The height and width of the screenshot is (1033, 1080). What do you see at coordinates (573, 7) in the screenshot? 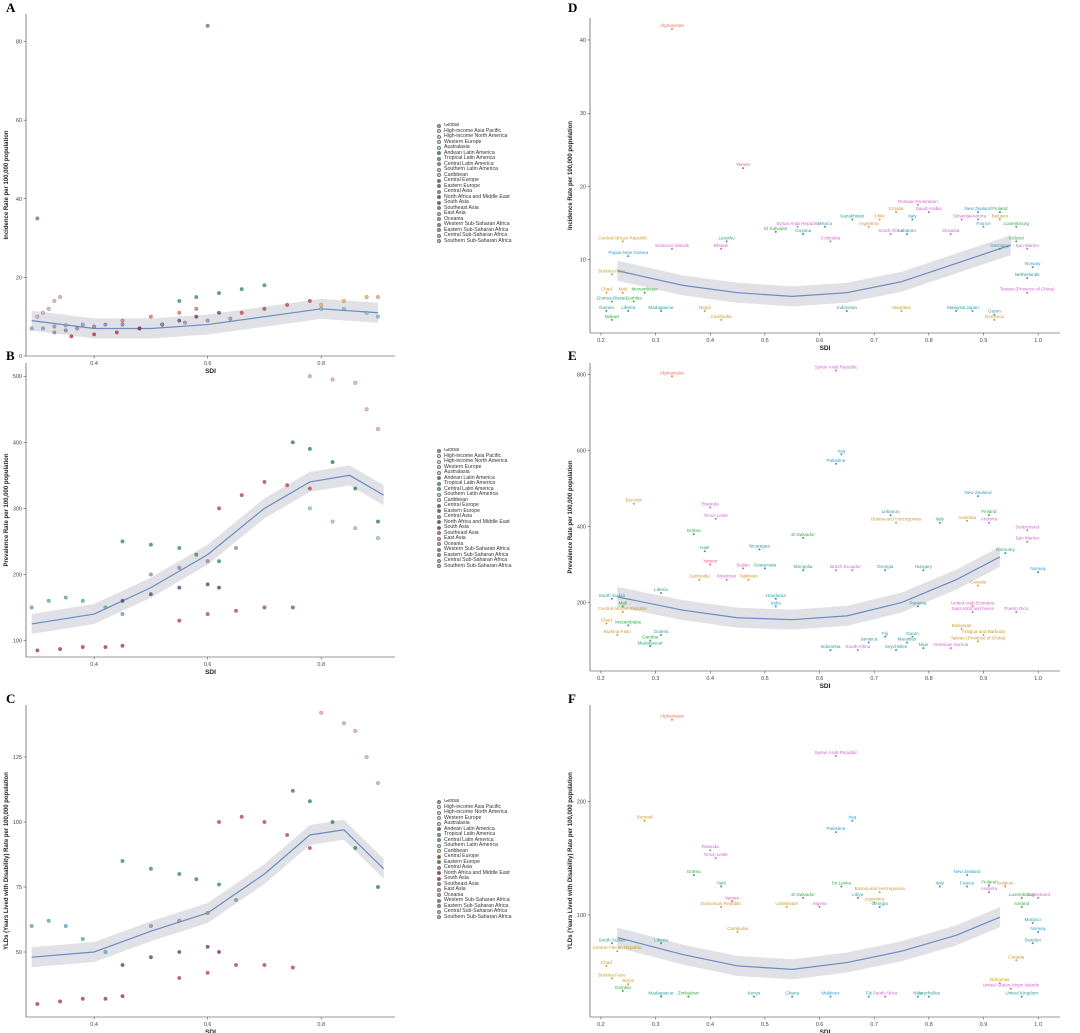
I see `panel-letter-D: D` at bounding box center [573, 7].